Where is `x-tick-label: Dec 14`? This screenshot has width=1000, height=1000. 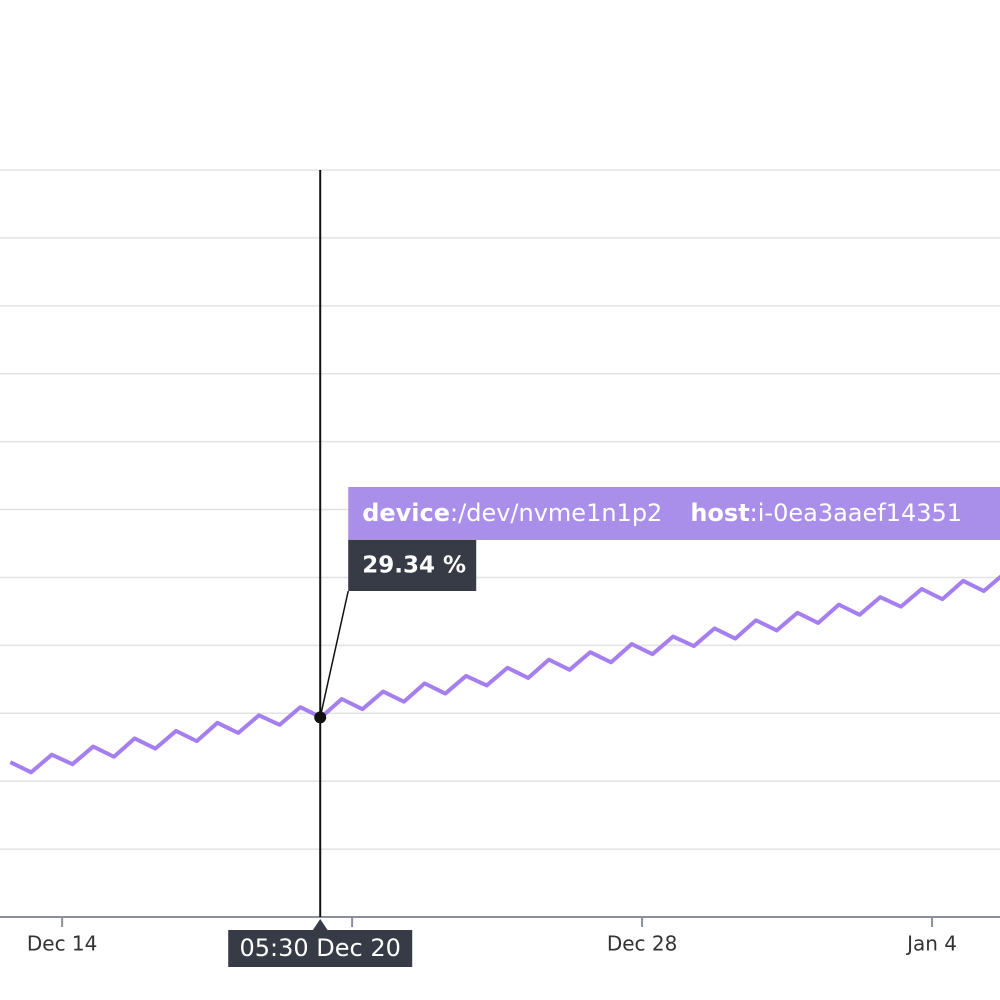
x-tick-label: Dec 14 is located at coordinates (62, 944).